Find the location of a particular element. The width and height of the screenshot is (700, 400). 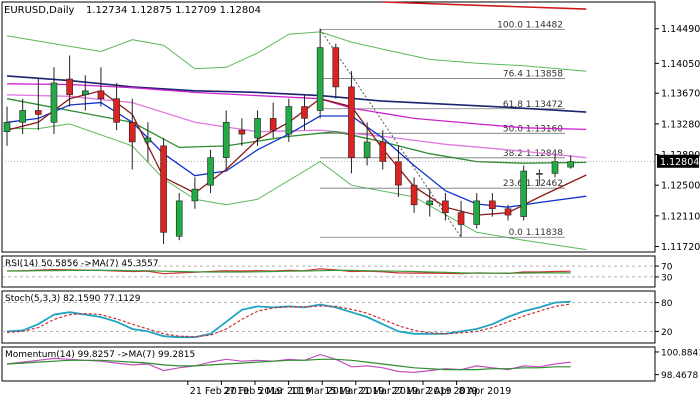

fib-level-label: 50.0 1.13160 is located at coordinates (533, 129).